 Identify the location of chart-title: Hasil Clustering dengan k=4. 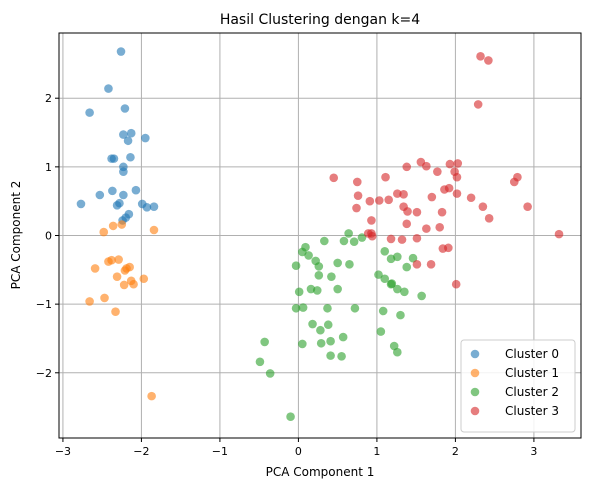
(320, 20).